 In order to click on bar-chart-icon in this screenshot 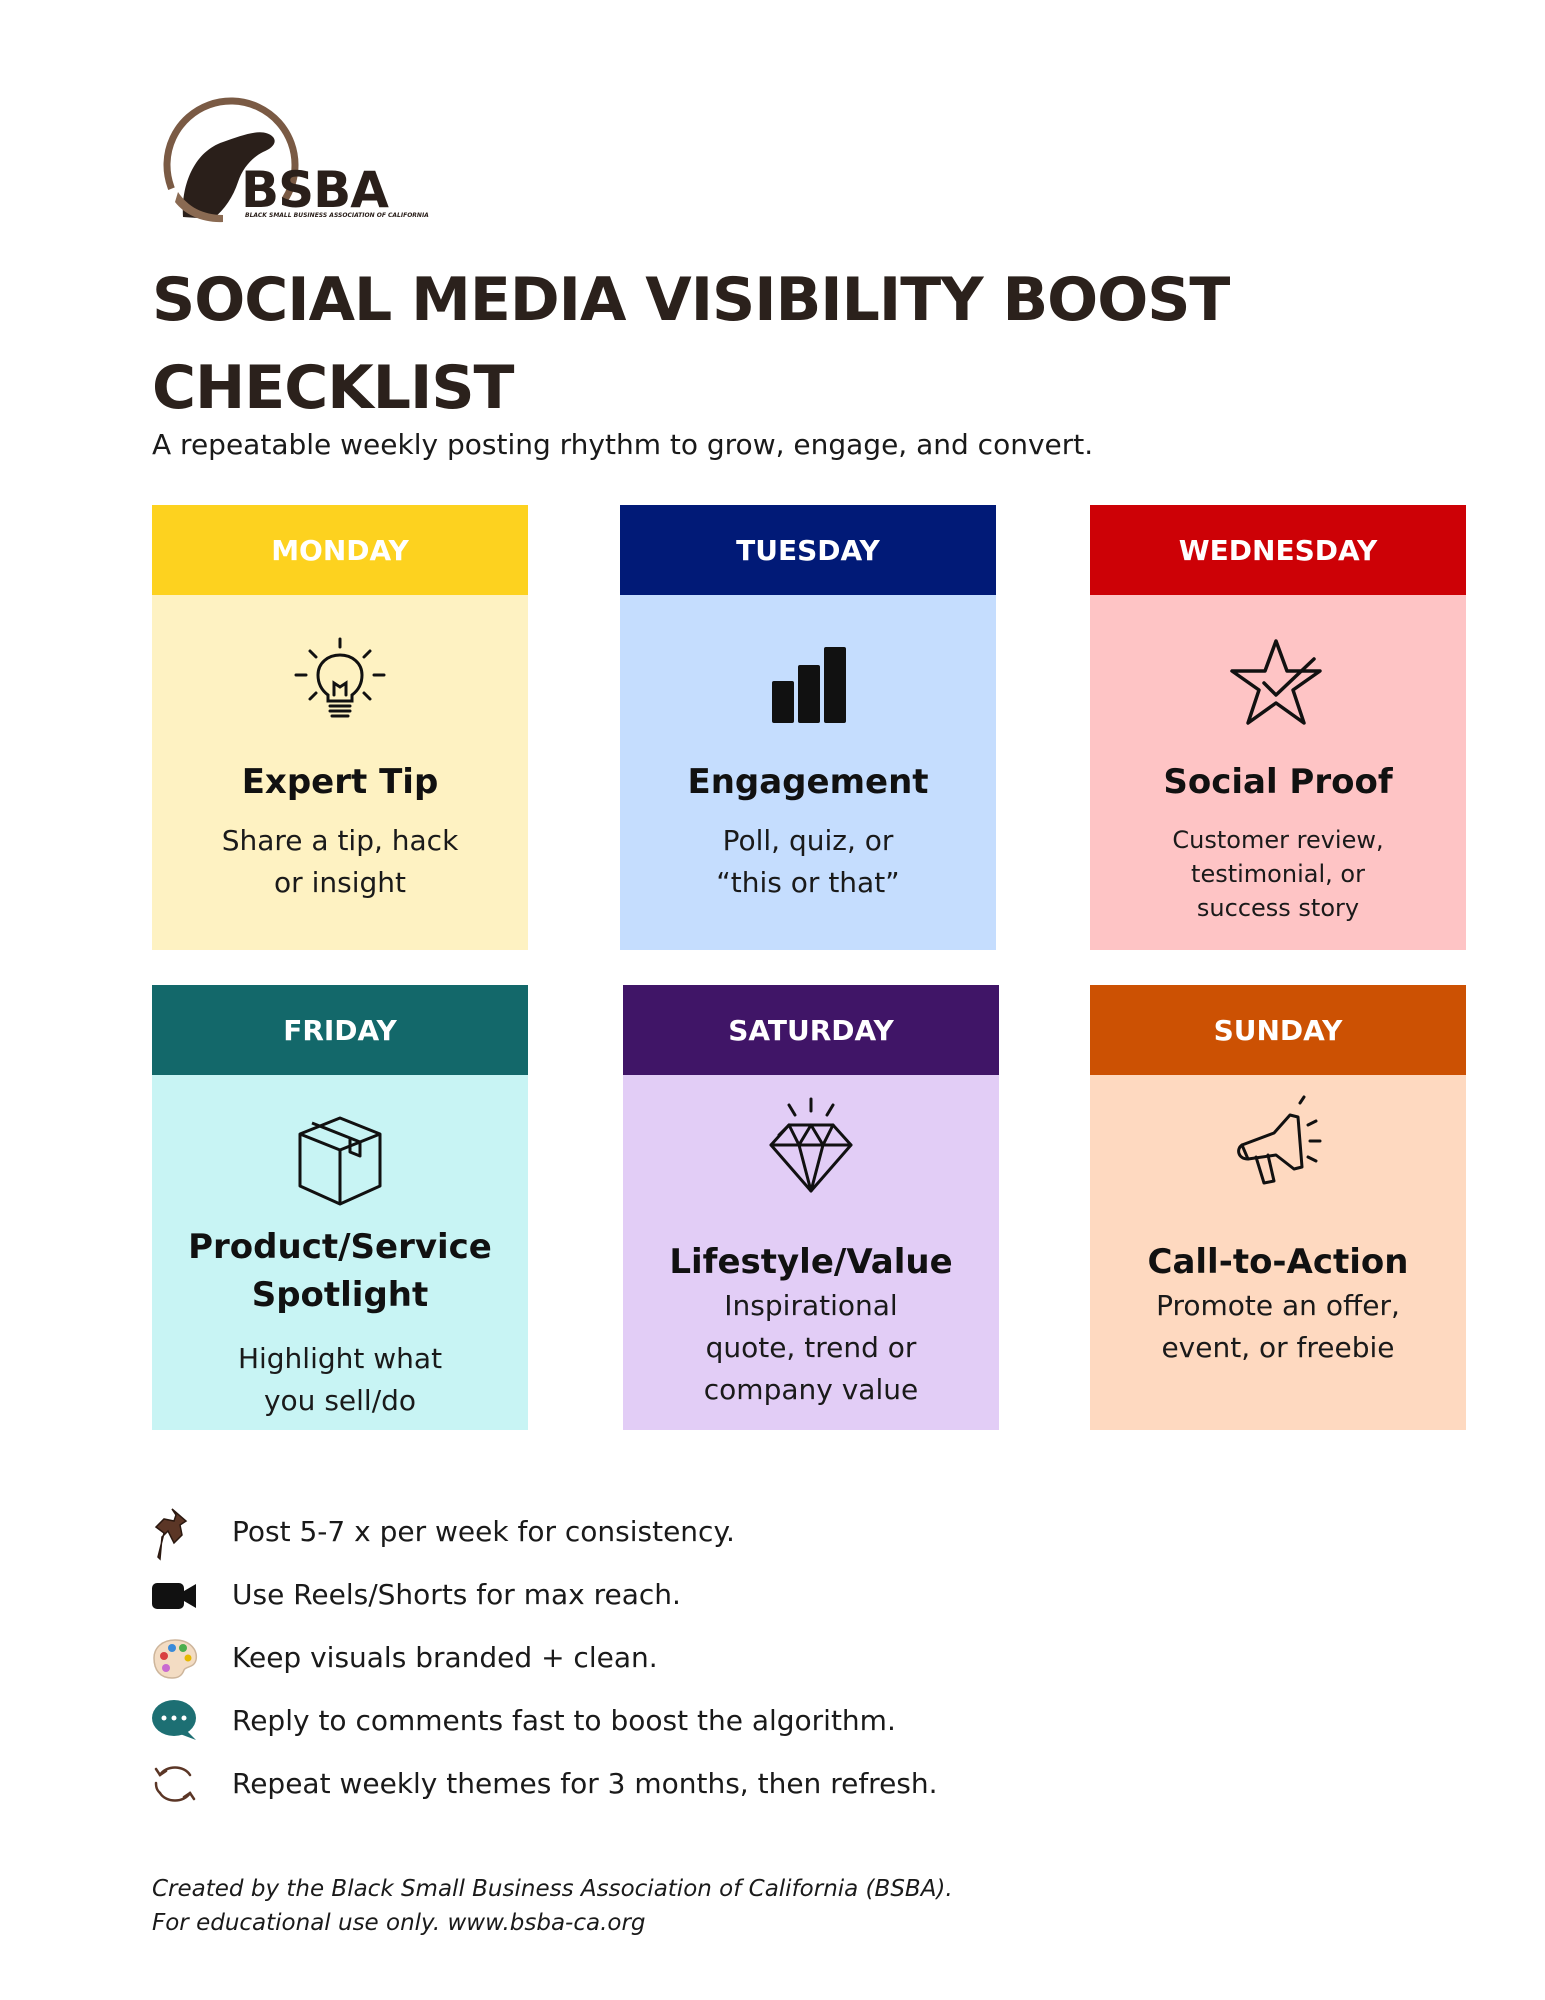, I will do `click(809, 685)`.